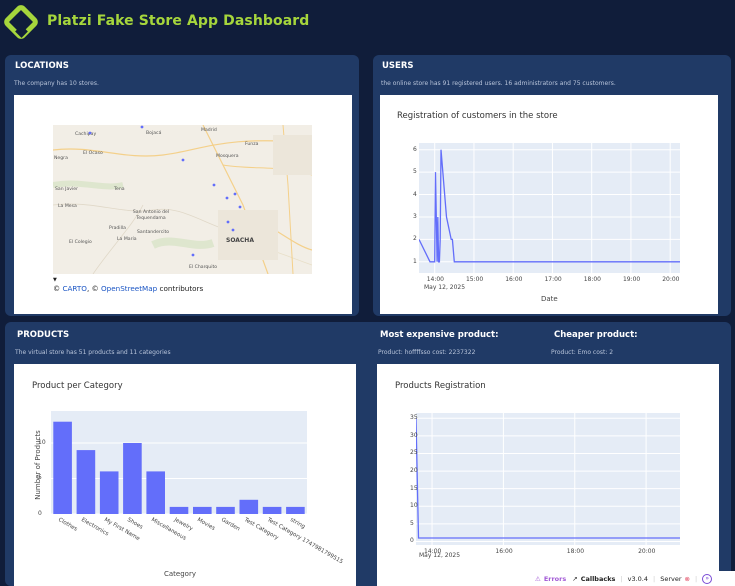 This screenshot has height=586, width=735. I want to click on users-y-tick: 4, so click(415, 194).